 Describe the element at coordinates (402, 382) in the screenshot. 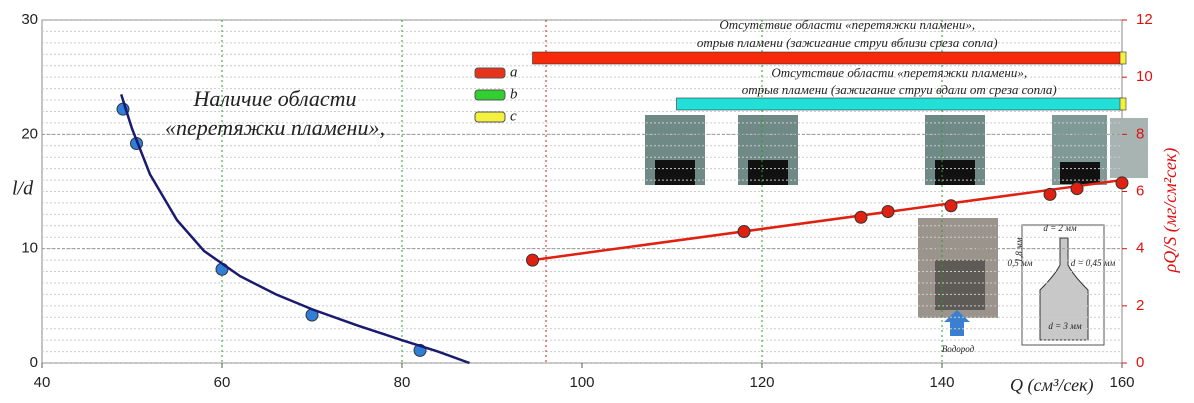

I see `x-tick-label: 80` at that location.